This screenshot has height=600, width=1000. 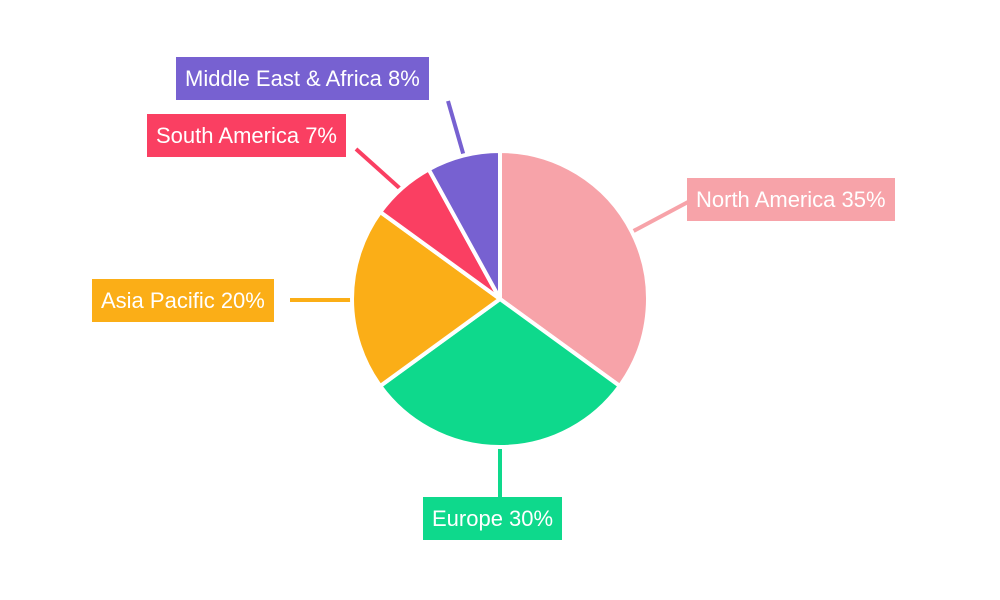 I want to click on slice-label-south-america: South America 7%, so click(x=246, y=135).